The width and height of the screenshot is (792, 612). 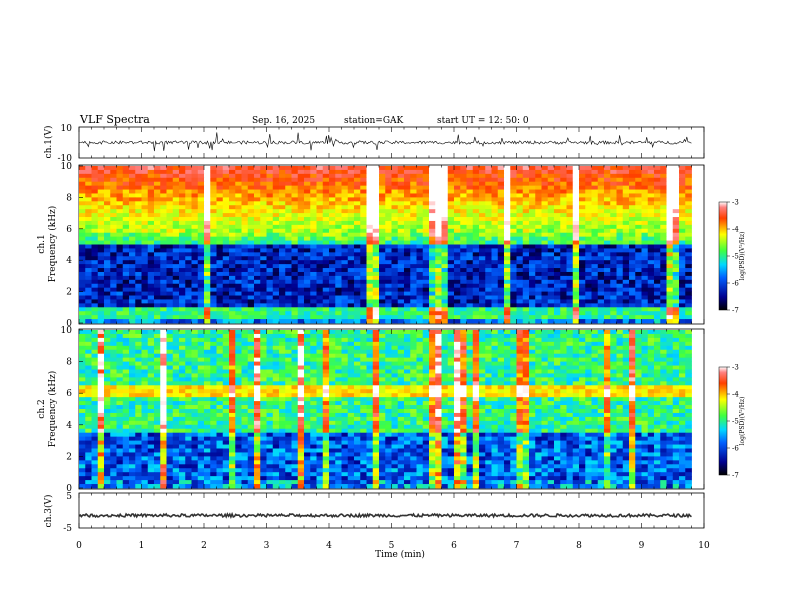 I want to click on ch1-colorbar-label: log(PSD)(V²/Hz), so click(x=742, y=256).